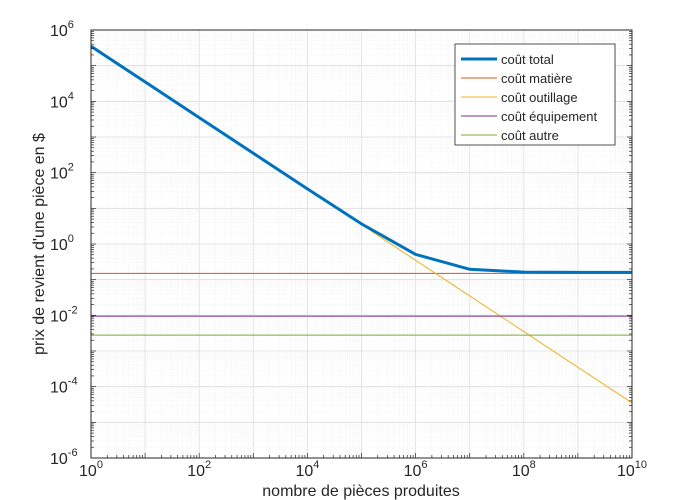  What do you see at coordinates (539, 97) in the screenshot?
I see `legend-label: coût outillage` at bounding box center [539, 97].